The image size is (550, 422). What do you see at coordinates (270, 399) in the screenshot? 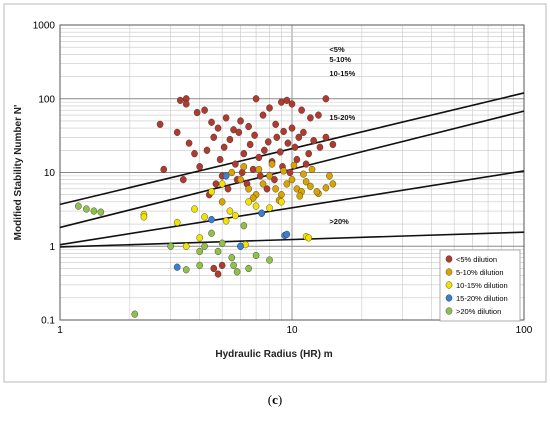
I see `caption-open: (` at bounding box center [270, 399].